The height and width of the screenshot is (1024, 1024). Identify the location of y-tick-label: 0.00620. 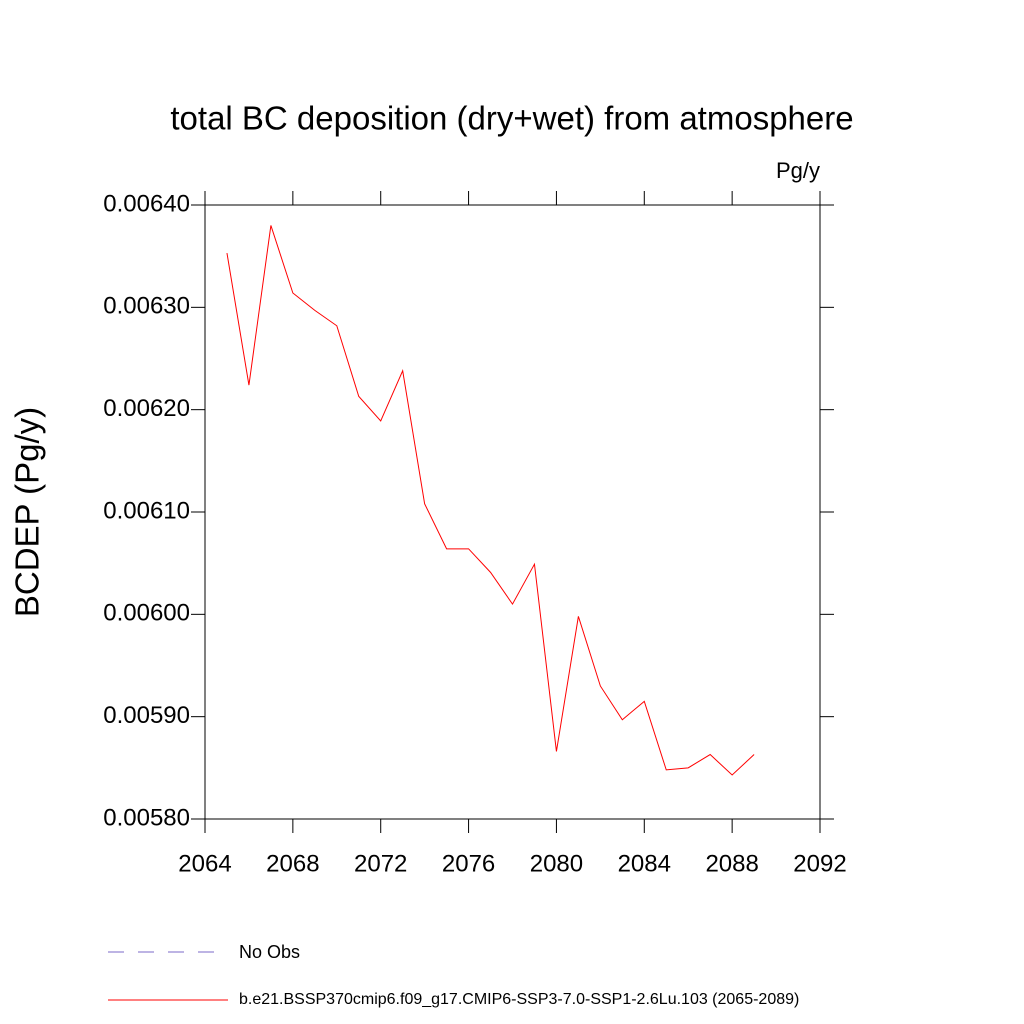
(146, 408).